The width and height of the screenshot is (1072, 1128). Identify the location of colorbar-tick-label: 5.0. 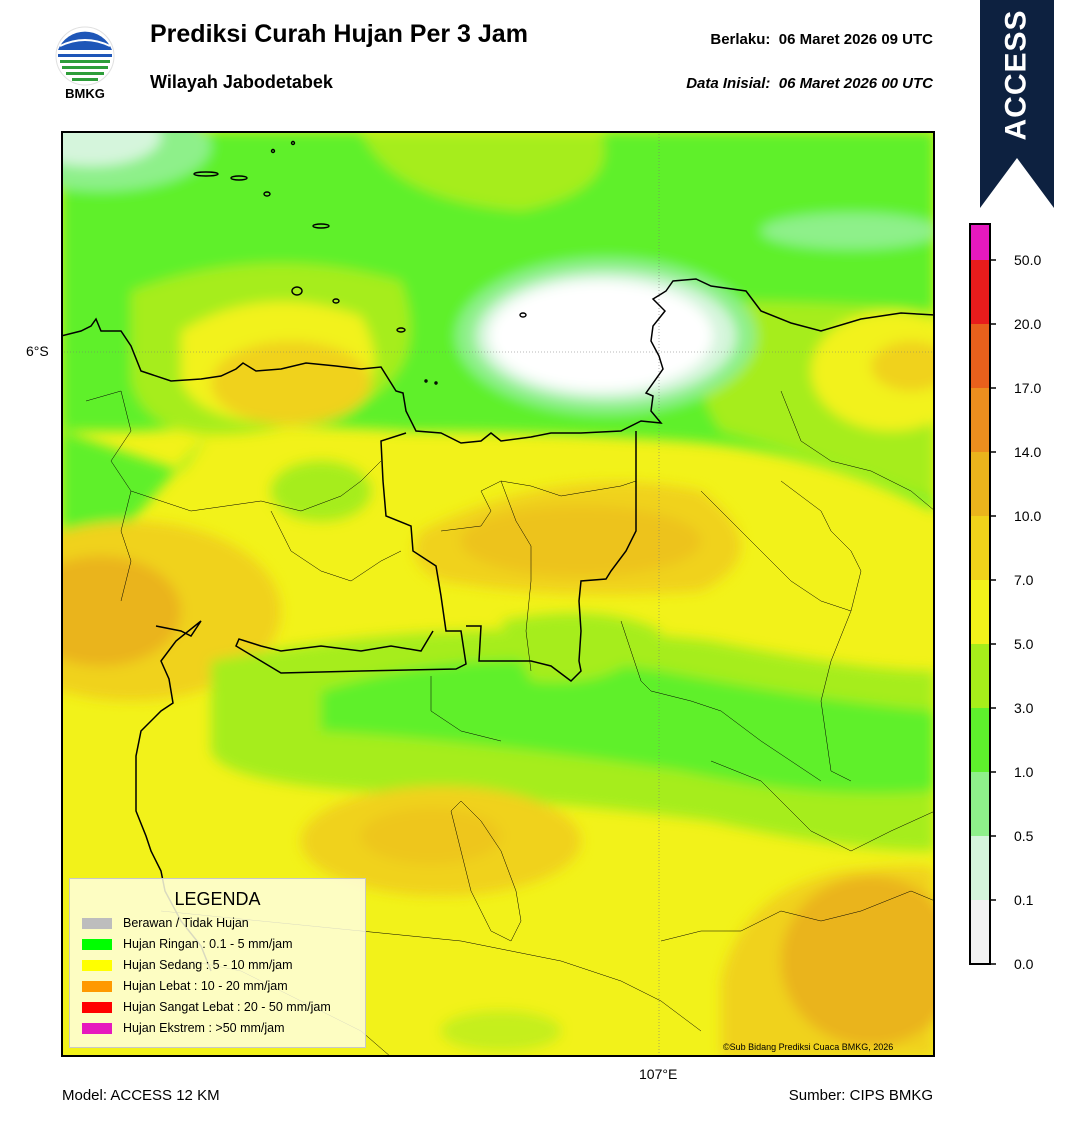
(1024, 644).